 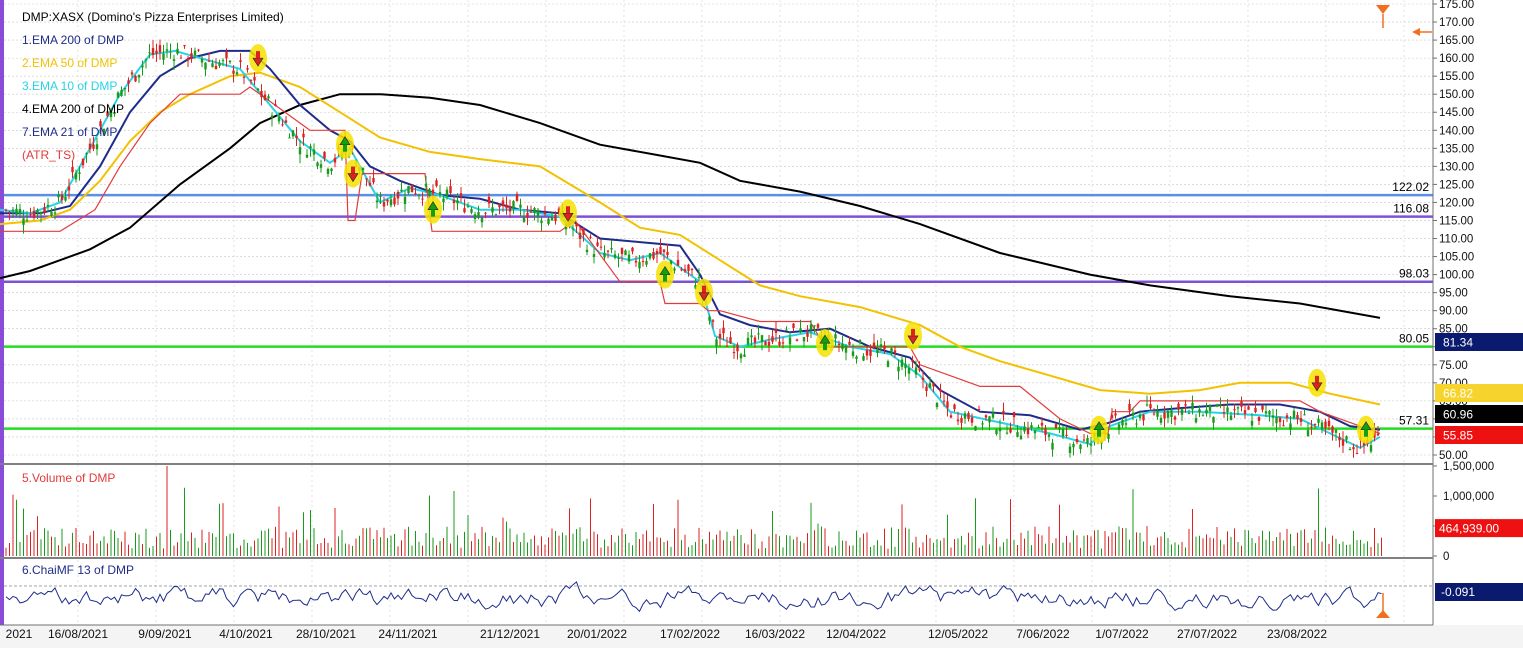 I want to click on volume-tick-label: 0, so click(x=1446, y=557).